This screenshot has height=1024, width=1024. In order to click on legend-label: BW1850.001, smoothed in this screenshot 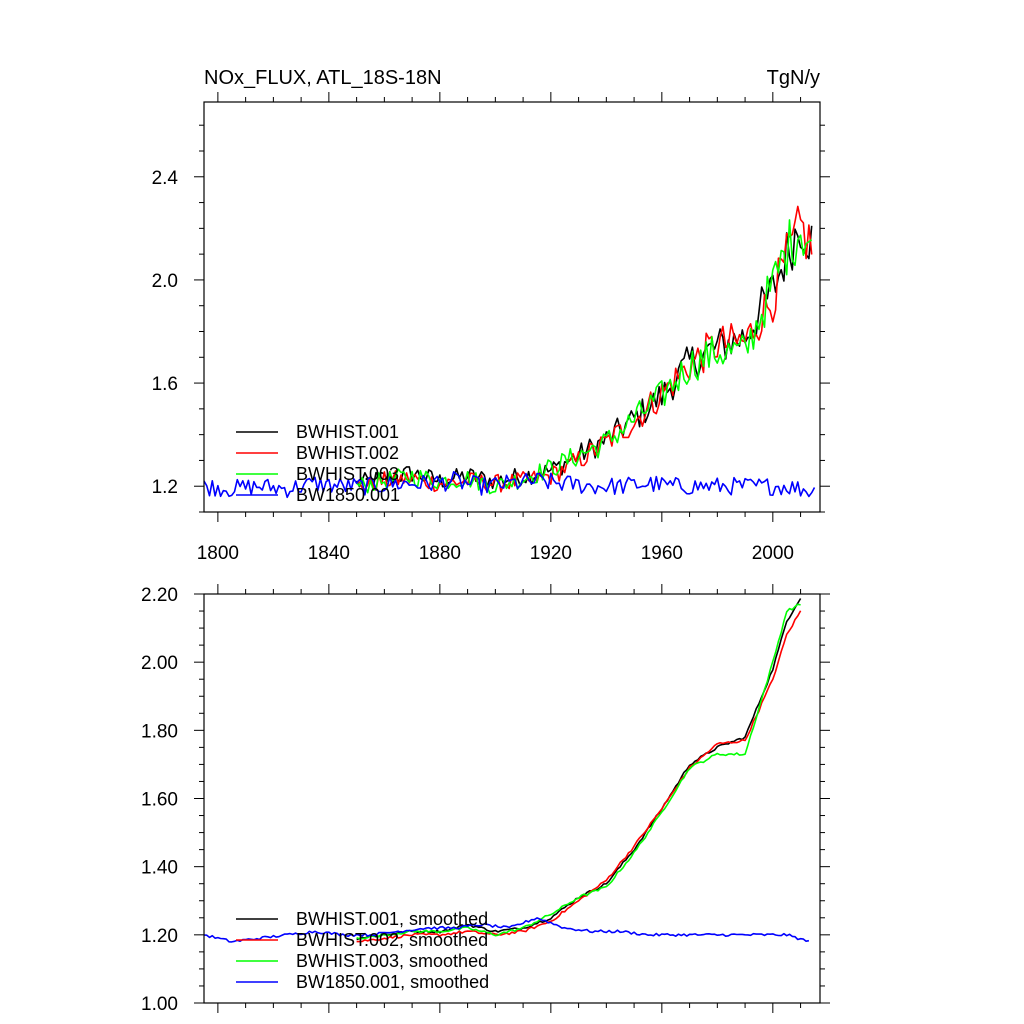, I will do `click(392, 982)`.